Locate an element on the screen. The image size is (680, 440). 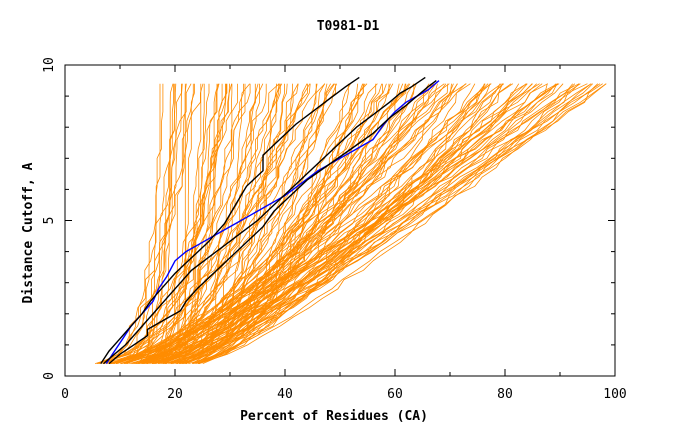
x-tick-label: 40 is located at coordinates (285, 394).